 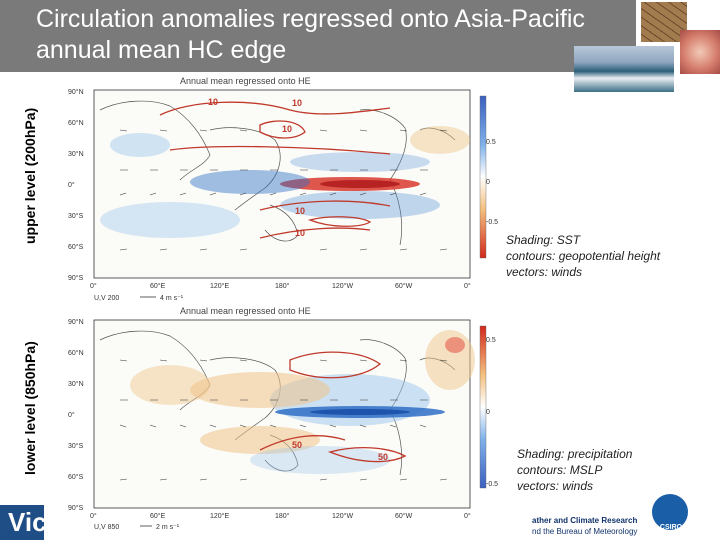 I want to click on upper-vector-key: U,V 200, so click(x=106, y=298).